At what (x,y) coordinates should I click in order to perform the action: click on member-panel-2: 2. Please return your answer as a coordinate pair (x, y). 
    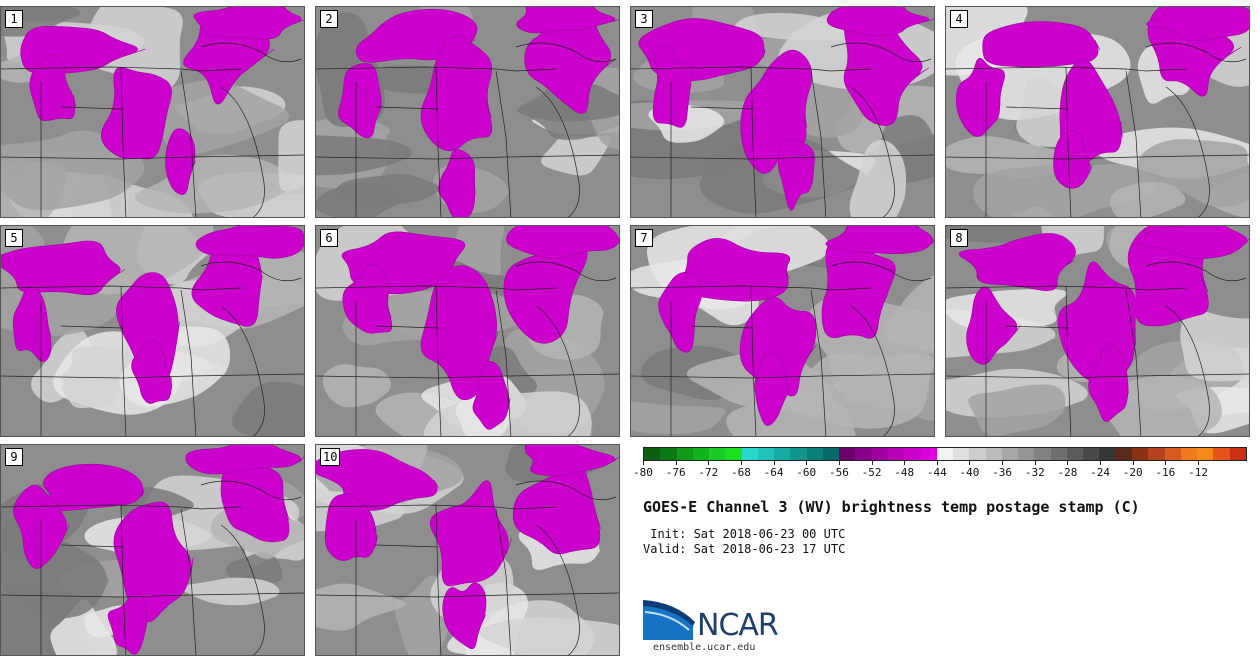
    Looking at the image, I should click on (467, 112).